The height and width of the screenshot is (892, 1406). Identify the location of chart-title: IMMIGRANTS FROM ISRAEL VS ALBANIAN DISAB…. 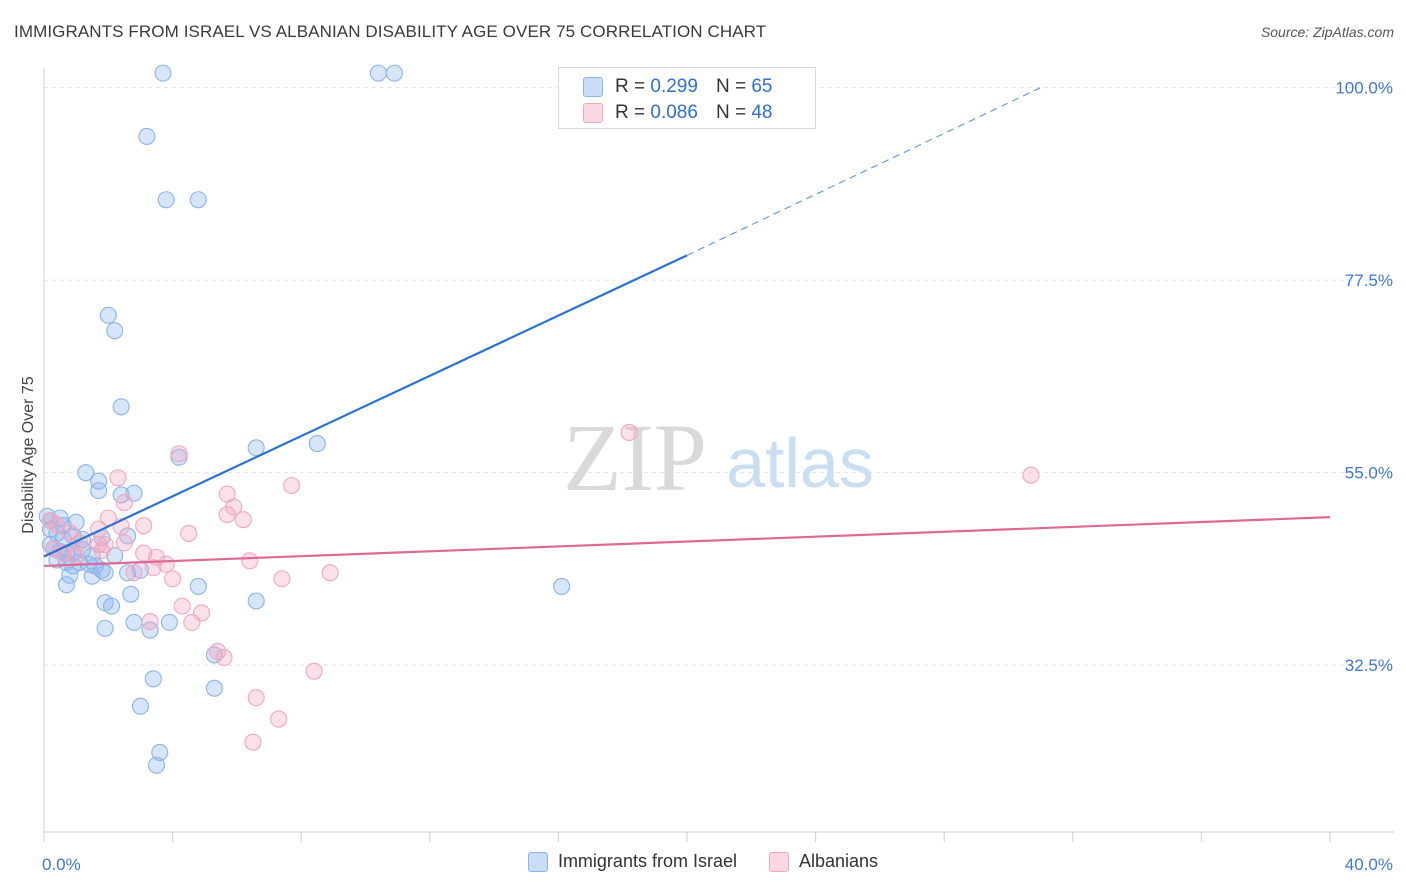
(390, 31).